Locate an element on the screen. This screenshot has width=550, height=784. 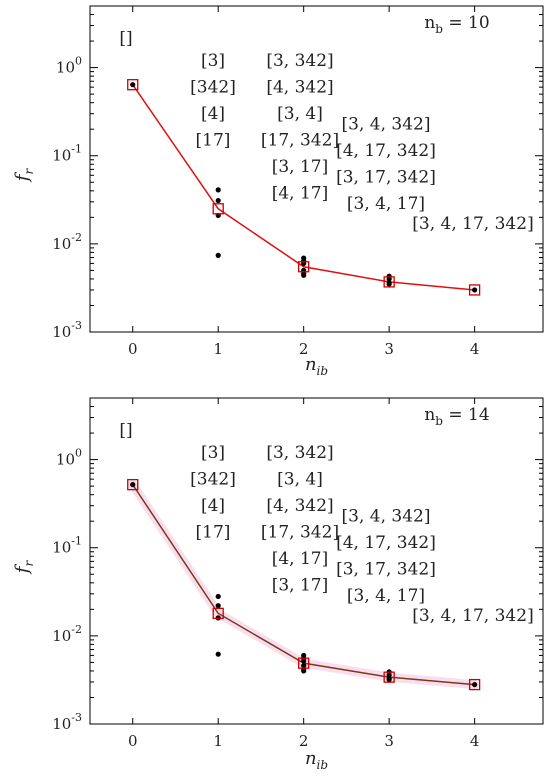
nb-annotation: nb = 14 is located at coordinates (456, 416).